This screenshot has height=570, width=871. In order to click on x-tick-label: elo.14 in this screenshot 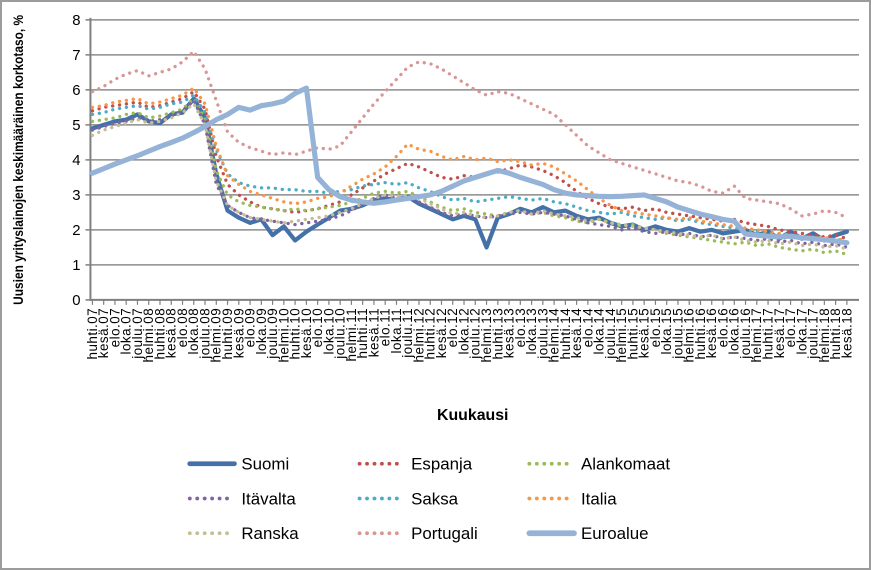, I will do `click(587, 328)`.